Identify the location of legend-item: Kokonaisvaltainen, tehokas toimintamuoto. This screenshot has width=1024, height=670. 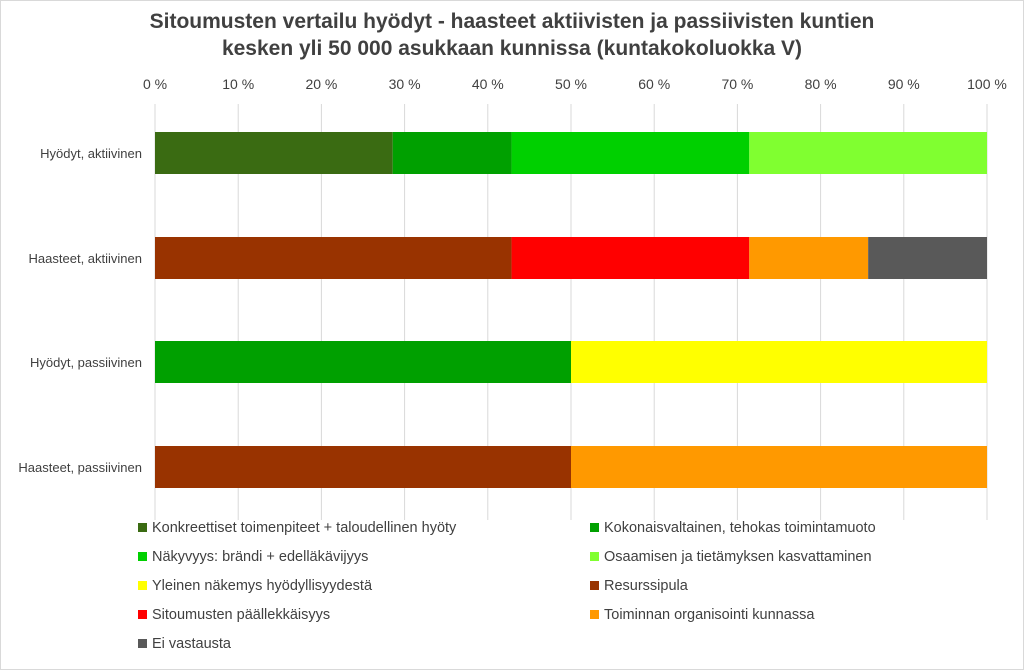
(790, 527).